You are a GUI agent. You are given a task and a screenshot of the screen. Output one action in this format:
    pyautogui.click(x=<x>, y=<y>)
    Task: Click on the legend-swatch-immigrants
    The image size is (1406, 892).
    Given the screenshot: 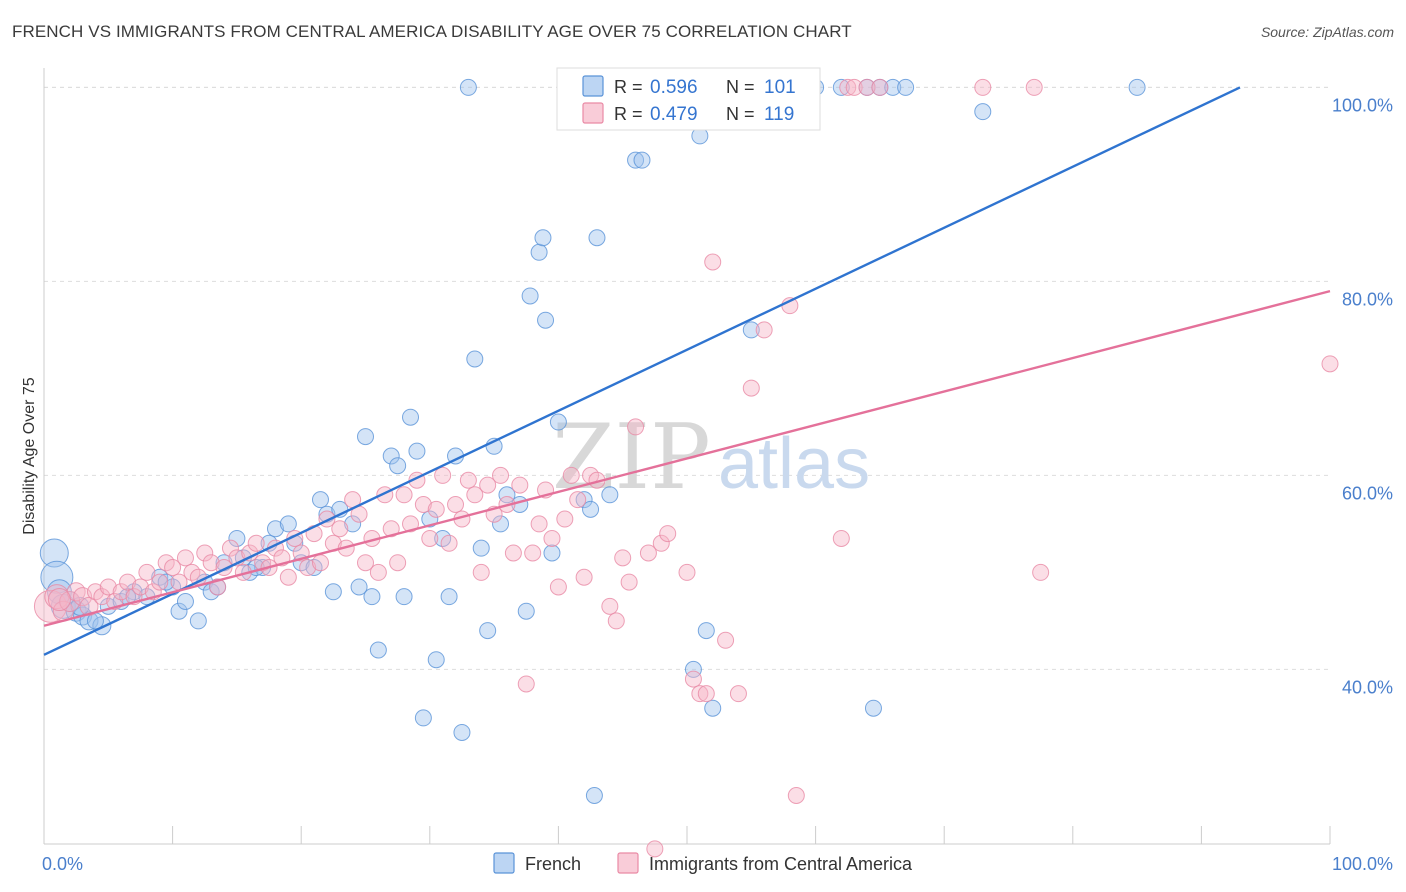 What is the action you would take?
    pyautogui.click(x=593, y=113)
    